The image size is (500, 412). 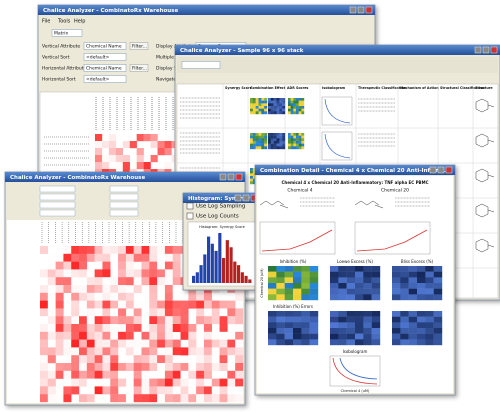 What do you see at coordinates (484, 88) in the screenshot?
I see `label: Structure` at bounding box center [484, 88].